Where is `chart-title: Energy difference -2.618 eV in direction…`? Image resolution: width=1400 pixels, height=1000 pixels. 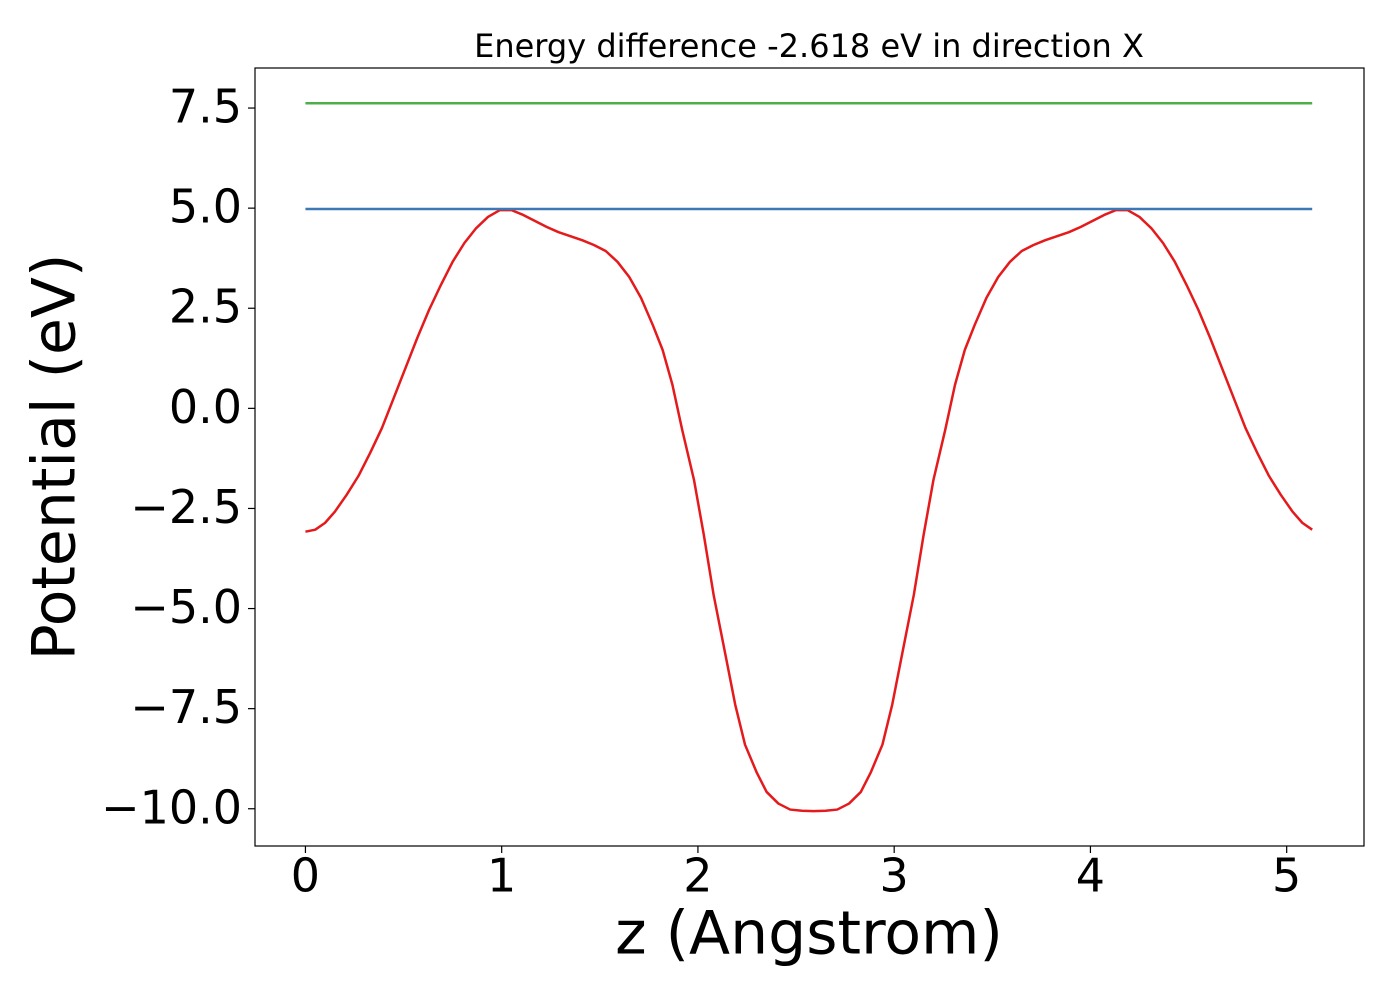 chart-title: Energy difference -2.618 eV in direction… is located at coordinates (809, 46).